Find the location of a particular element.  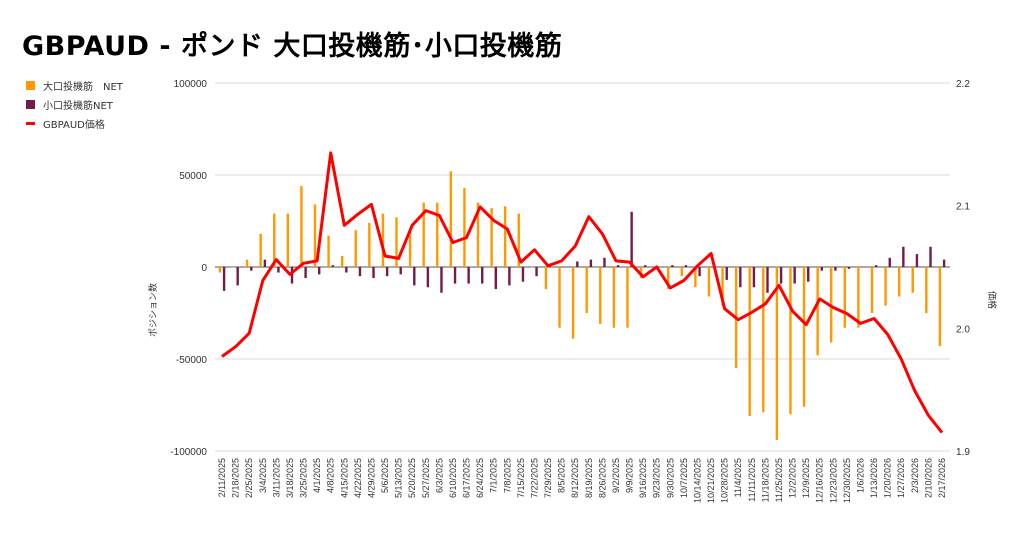

x-tick-label: 8/19/2025 is located at coordinates (589, 478).